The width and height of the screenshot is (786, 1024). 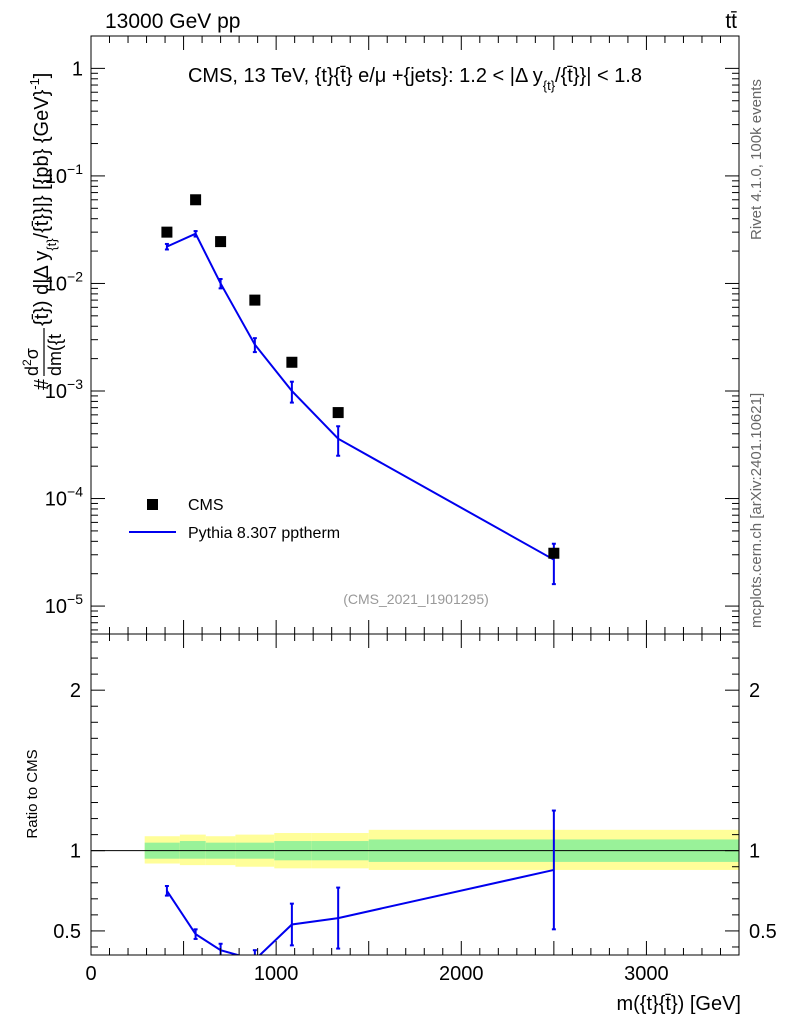 What do you see at coordinates (360, 911) in the screenshot?
I see `ratio-curve` at bounding box center [360, 911].